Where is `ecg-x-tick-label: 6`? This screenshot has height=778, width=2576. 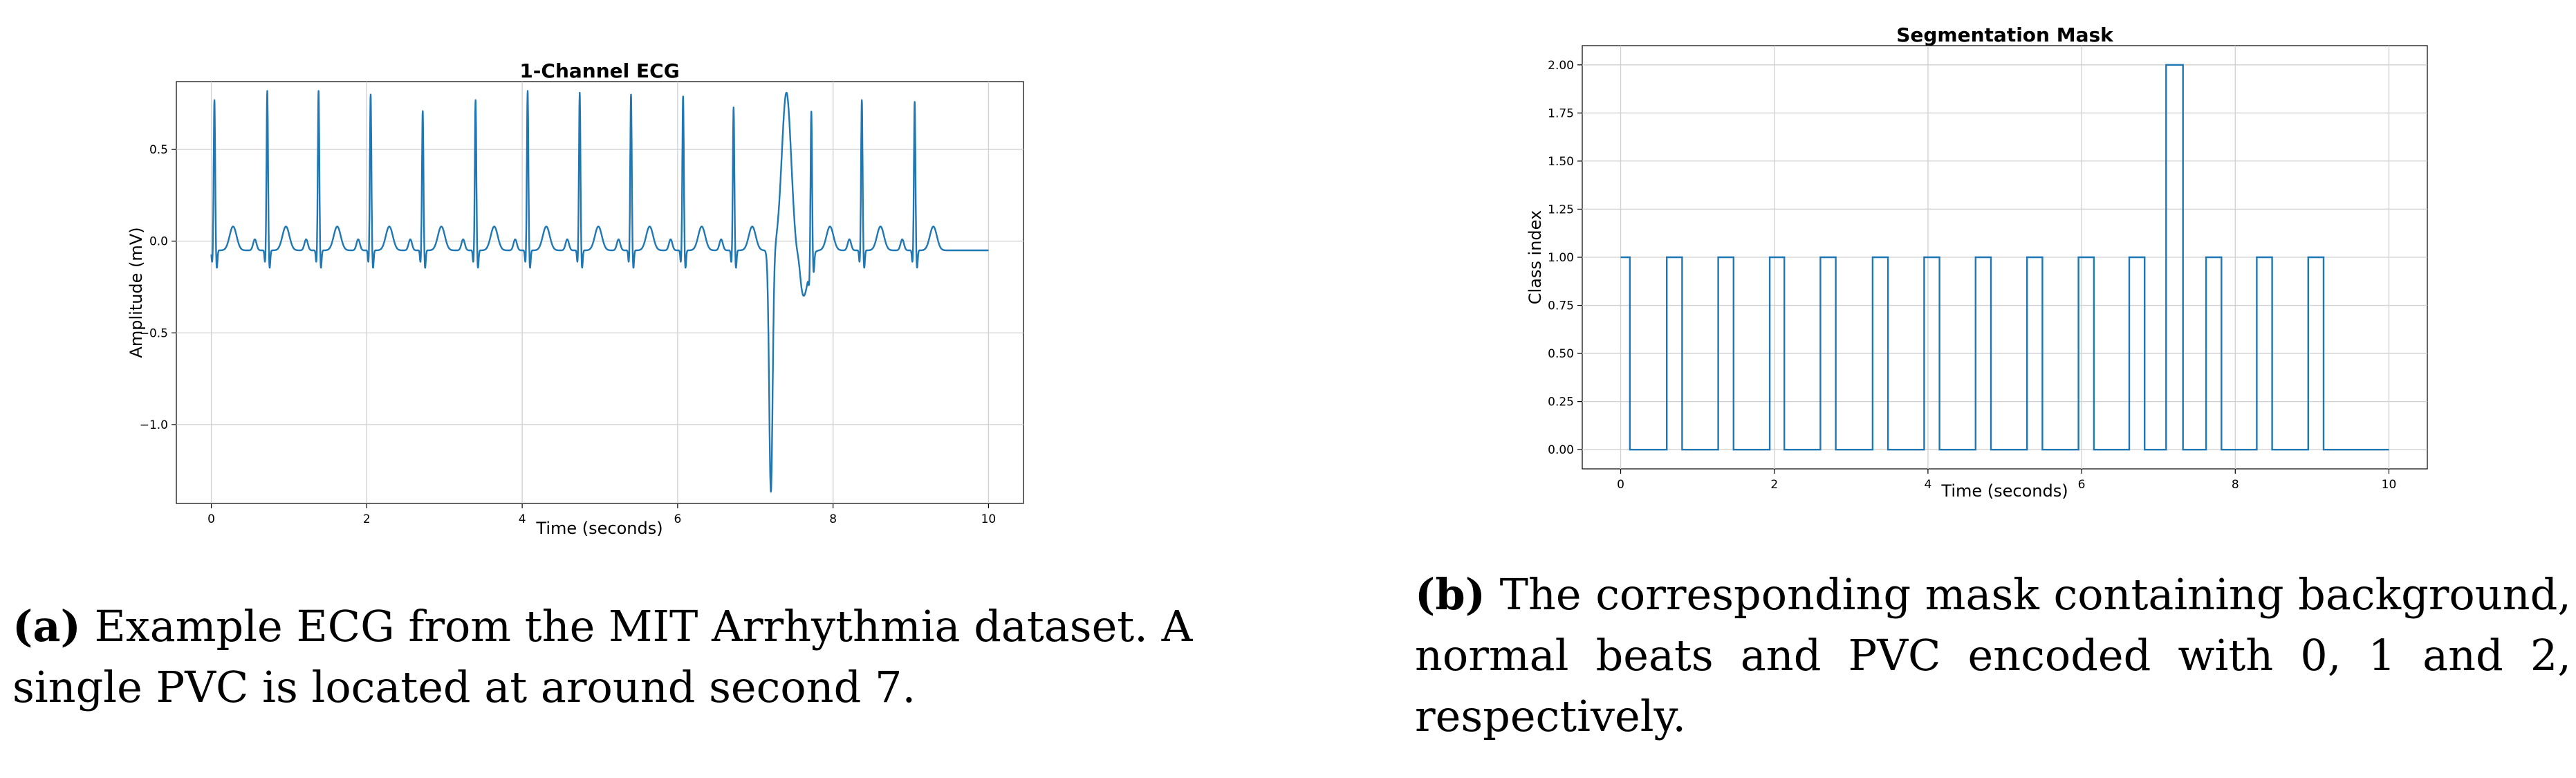
ecg-x-tick-label: 6 is located at coordinates (677, 519).